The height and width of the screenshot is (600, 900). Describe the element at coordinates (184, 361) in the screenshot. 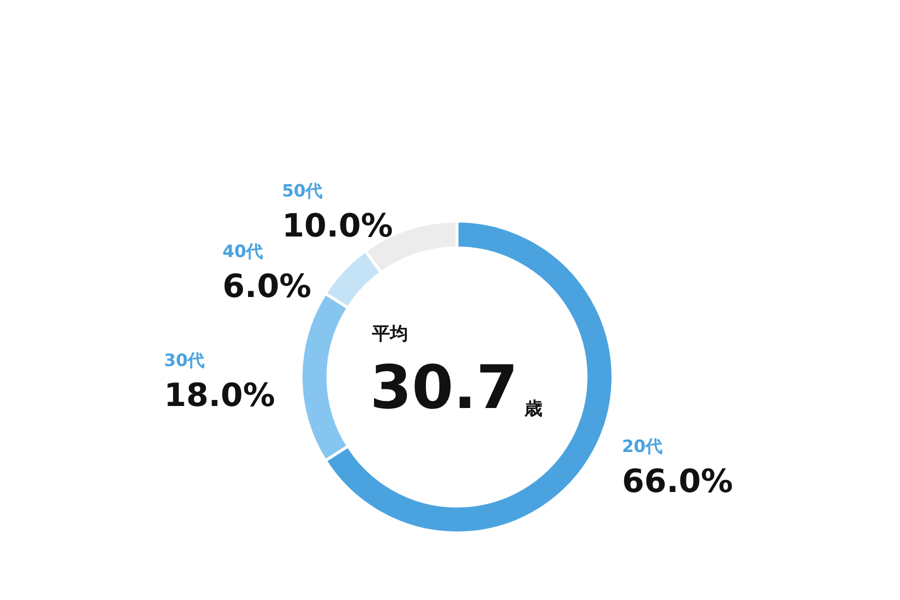

I see `slice-label: 30代` at that location.